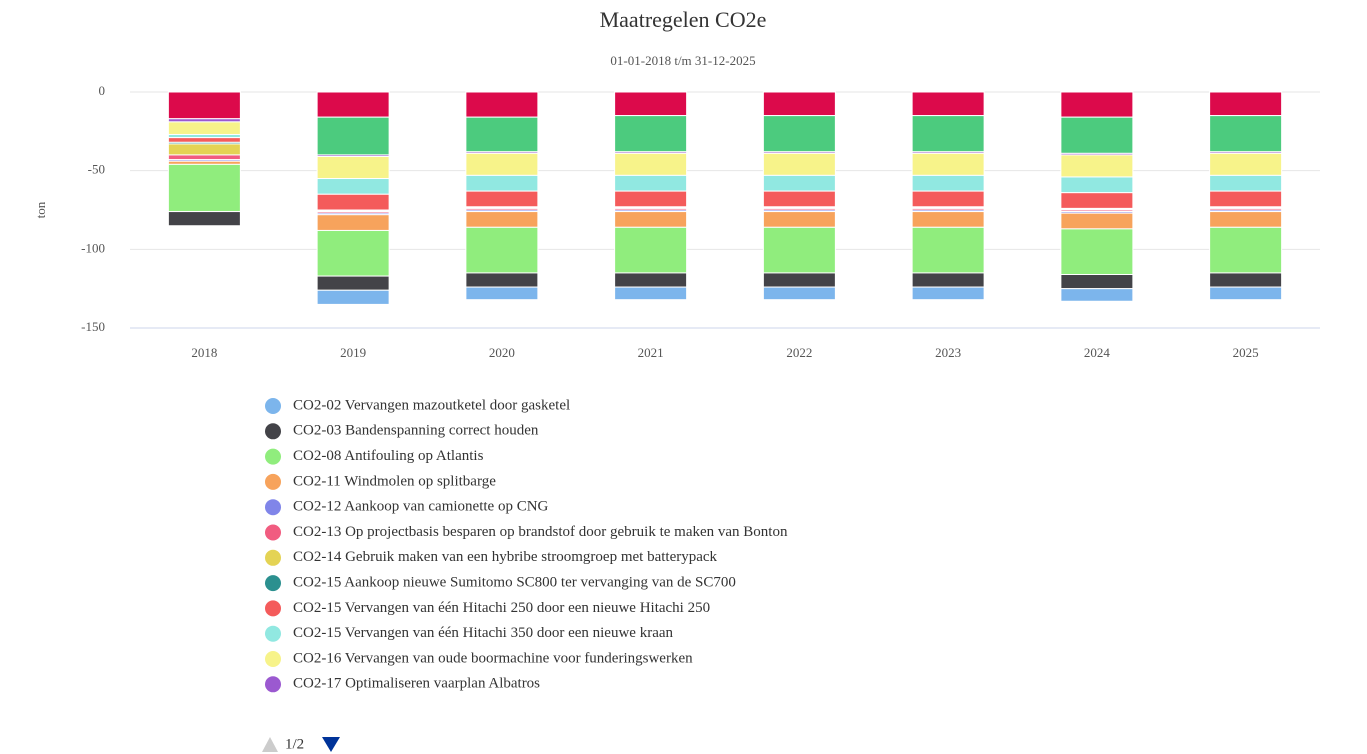  Describe the element at coordinates (40, 209) in the screenshot. I see `y-axis-title: ton` at that location.